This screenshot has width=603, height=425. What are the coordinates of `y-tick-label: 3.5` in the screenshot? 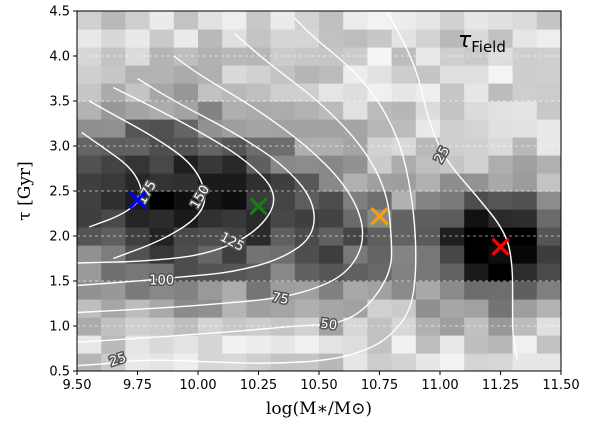 It's located at (59, 102).